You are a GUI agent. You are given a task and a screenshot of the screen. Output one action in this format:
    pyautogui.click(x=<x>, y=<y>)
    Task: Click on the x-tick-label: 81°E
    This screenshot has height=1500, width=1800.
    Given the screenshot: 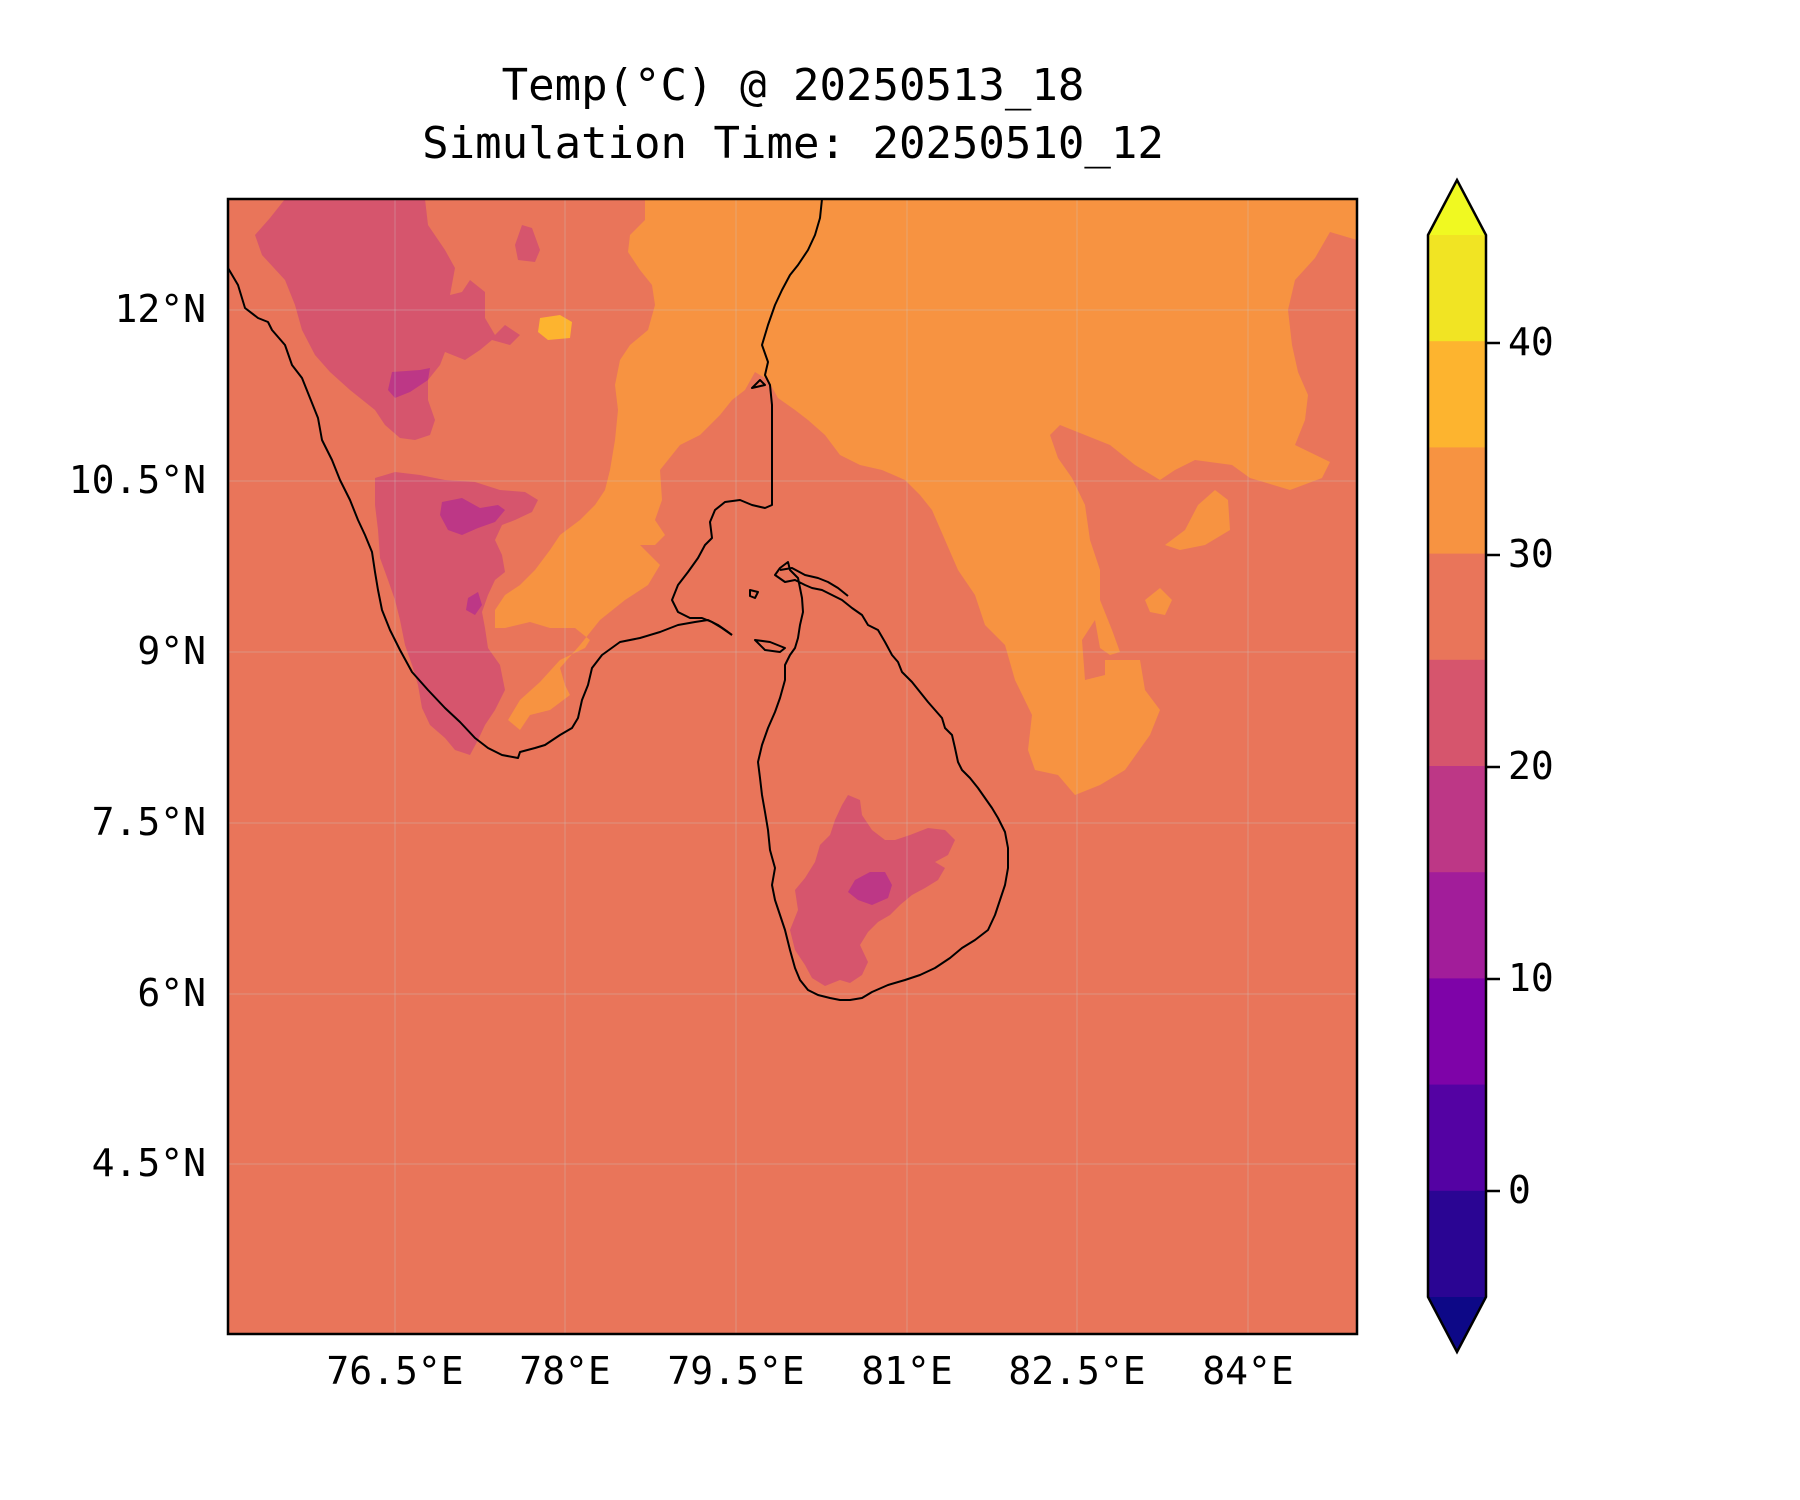 What is the action you would take?
    pyautogui.click(x=907, y=1371)
    